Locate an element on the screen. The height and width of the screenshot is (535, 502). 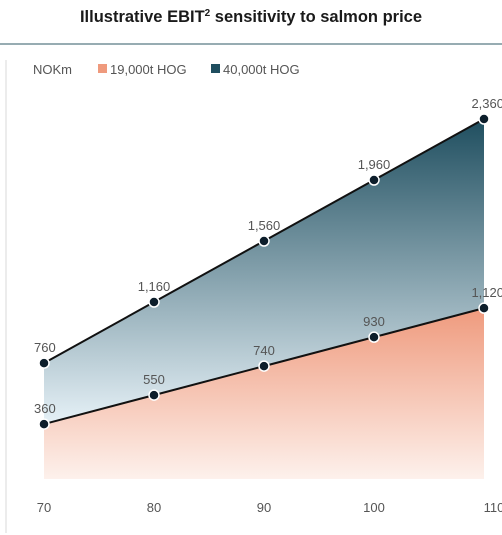
data-label-19000t-hog: 360 is located at coordinates (45, 408).